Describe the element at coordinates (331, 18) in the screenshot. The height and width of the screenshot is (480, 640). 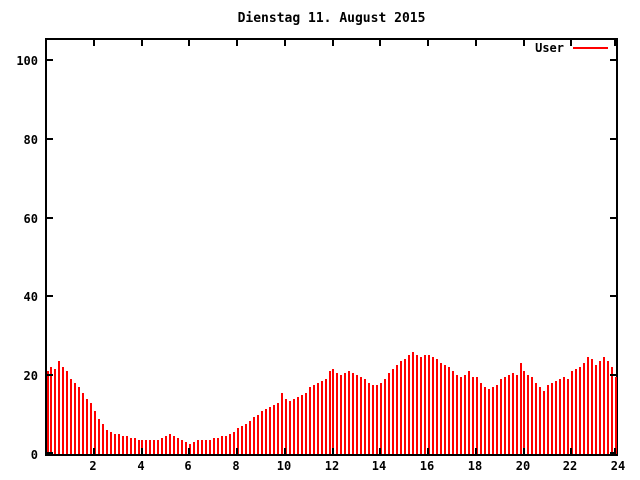
I see `chart-title: Dienstag 11. August 2015` at that location.